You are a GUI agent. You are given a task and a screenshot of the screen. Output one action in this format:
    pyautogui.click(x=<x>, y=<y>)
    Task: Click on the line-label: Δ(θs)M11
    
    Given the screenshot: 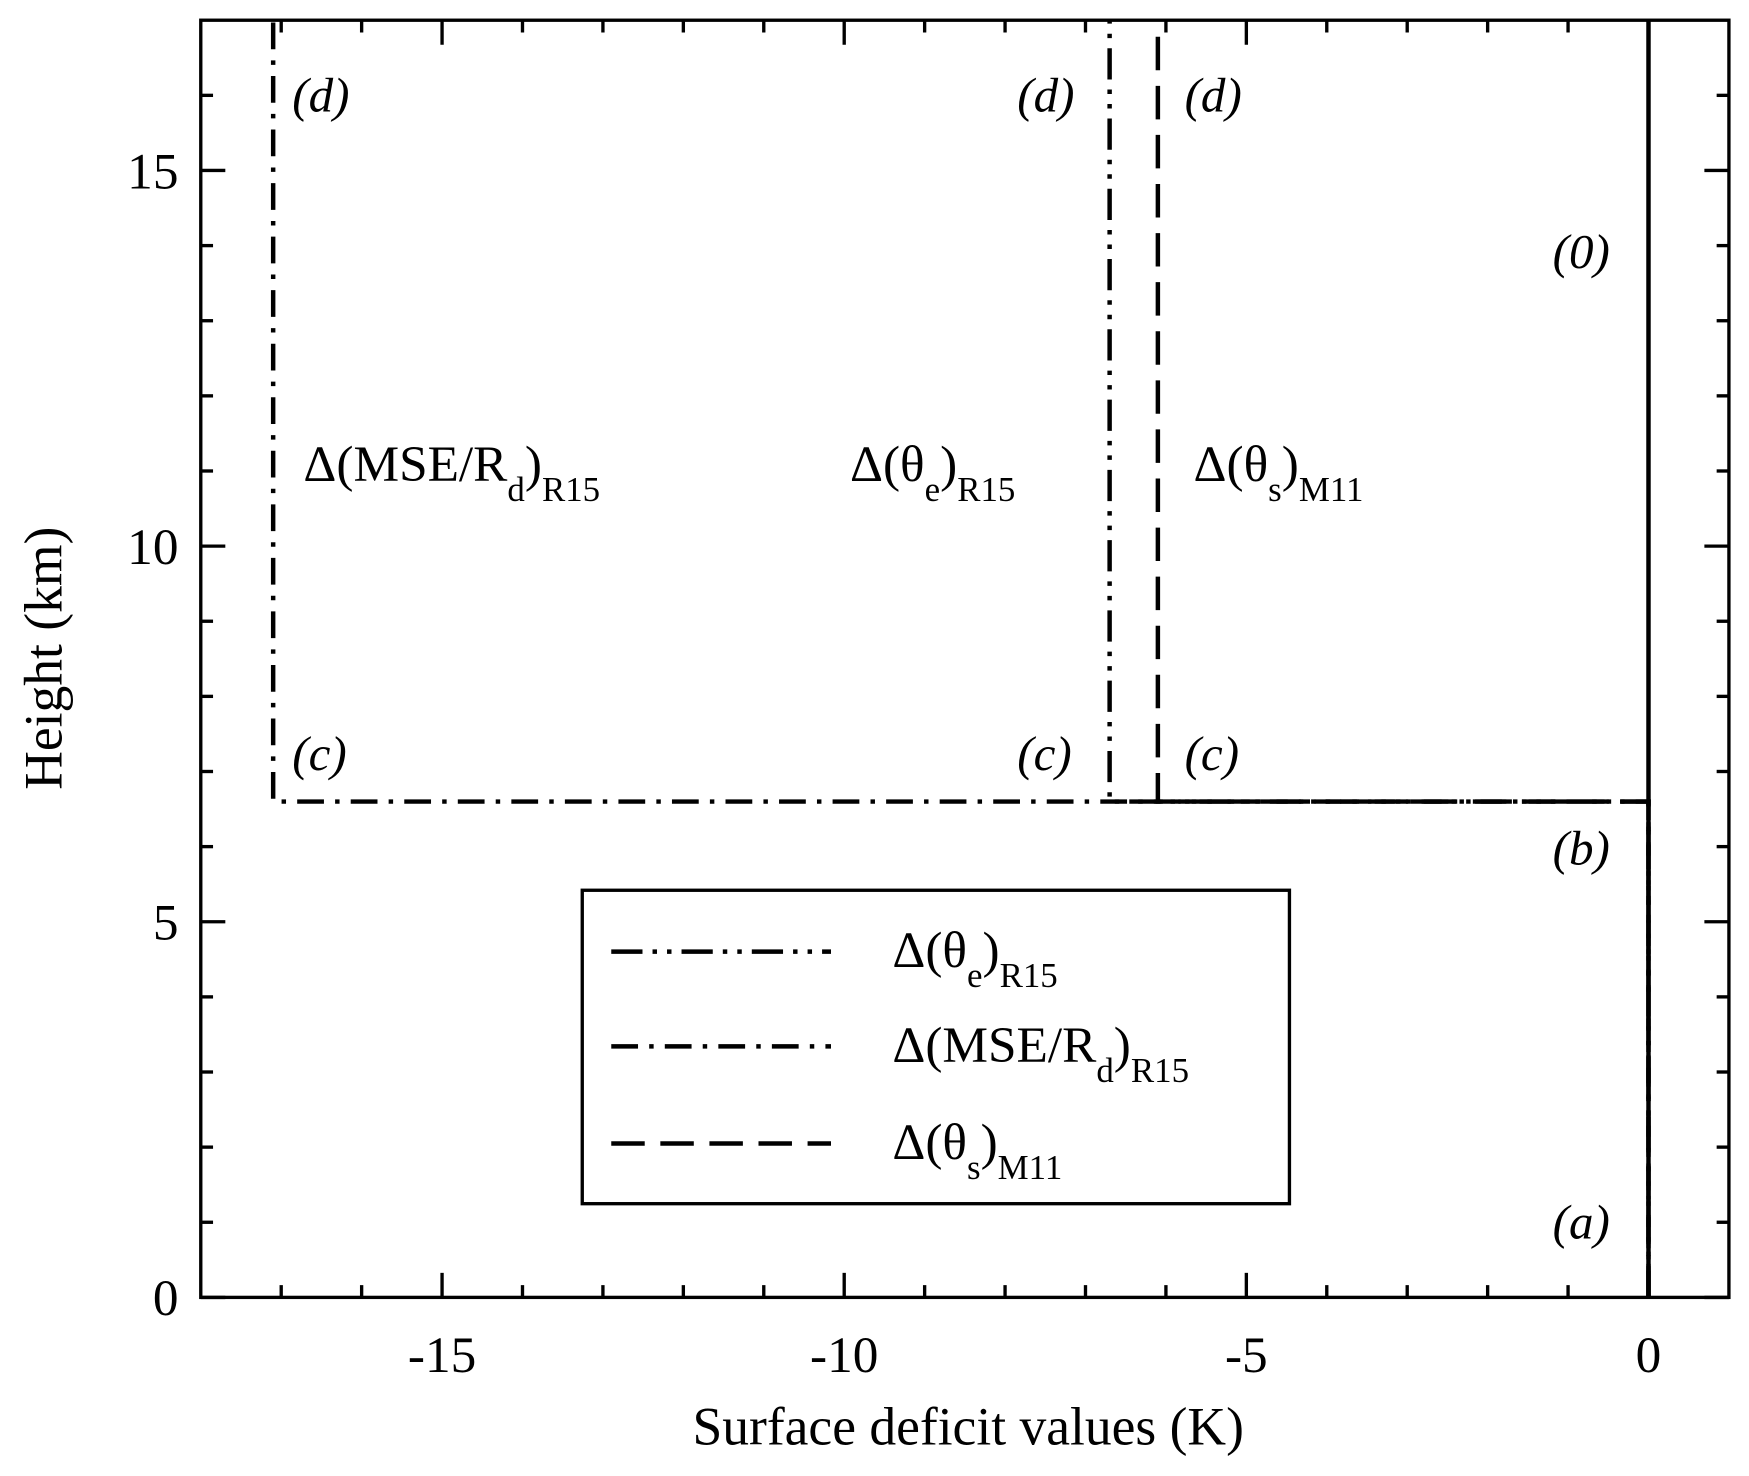 What is the action you would take?
    pyautogui.click(x=1279, y=472)
    